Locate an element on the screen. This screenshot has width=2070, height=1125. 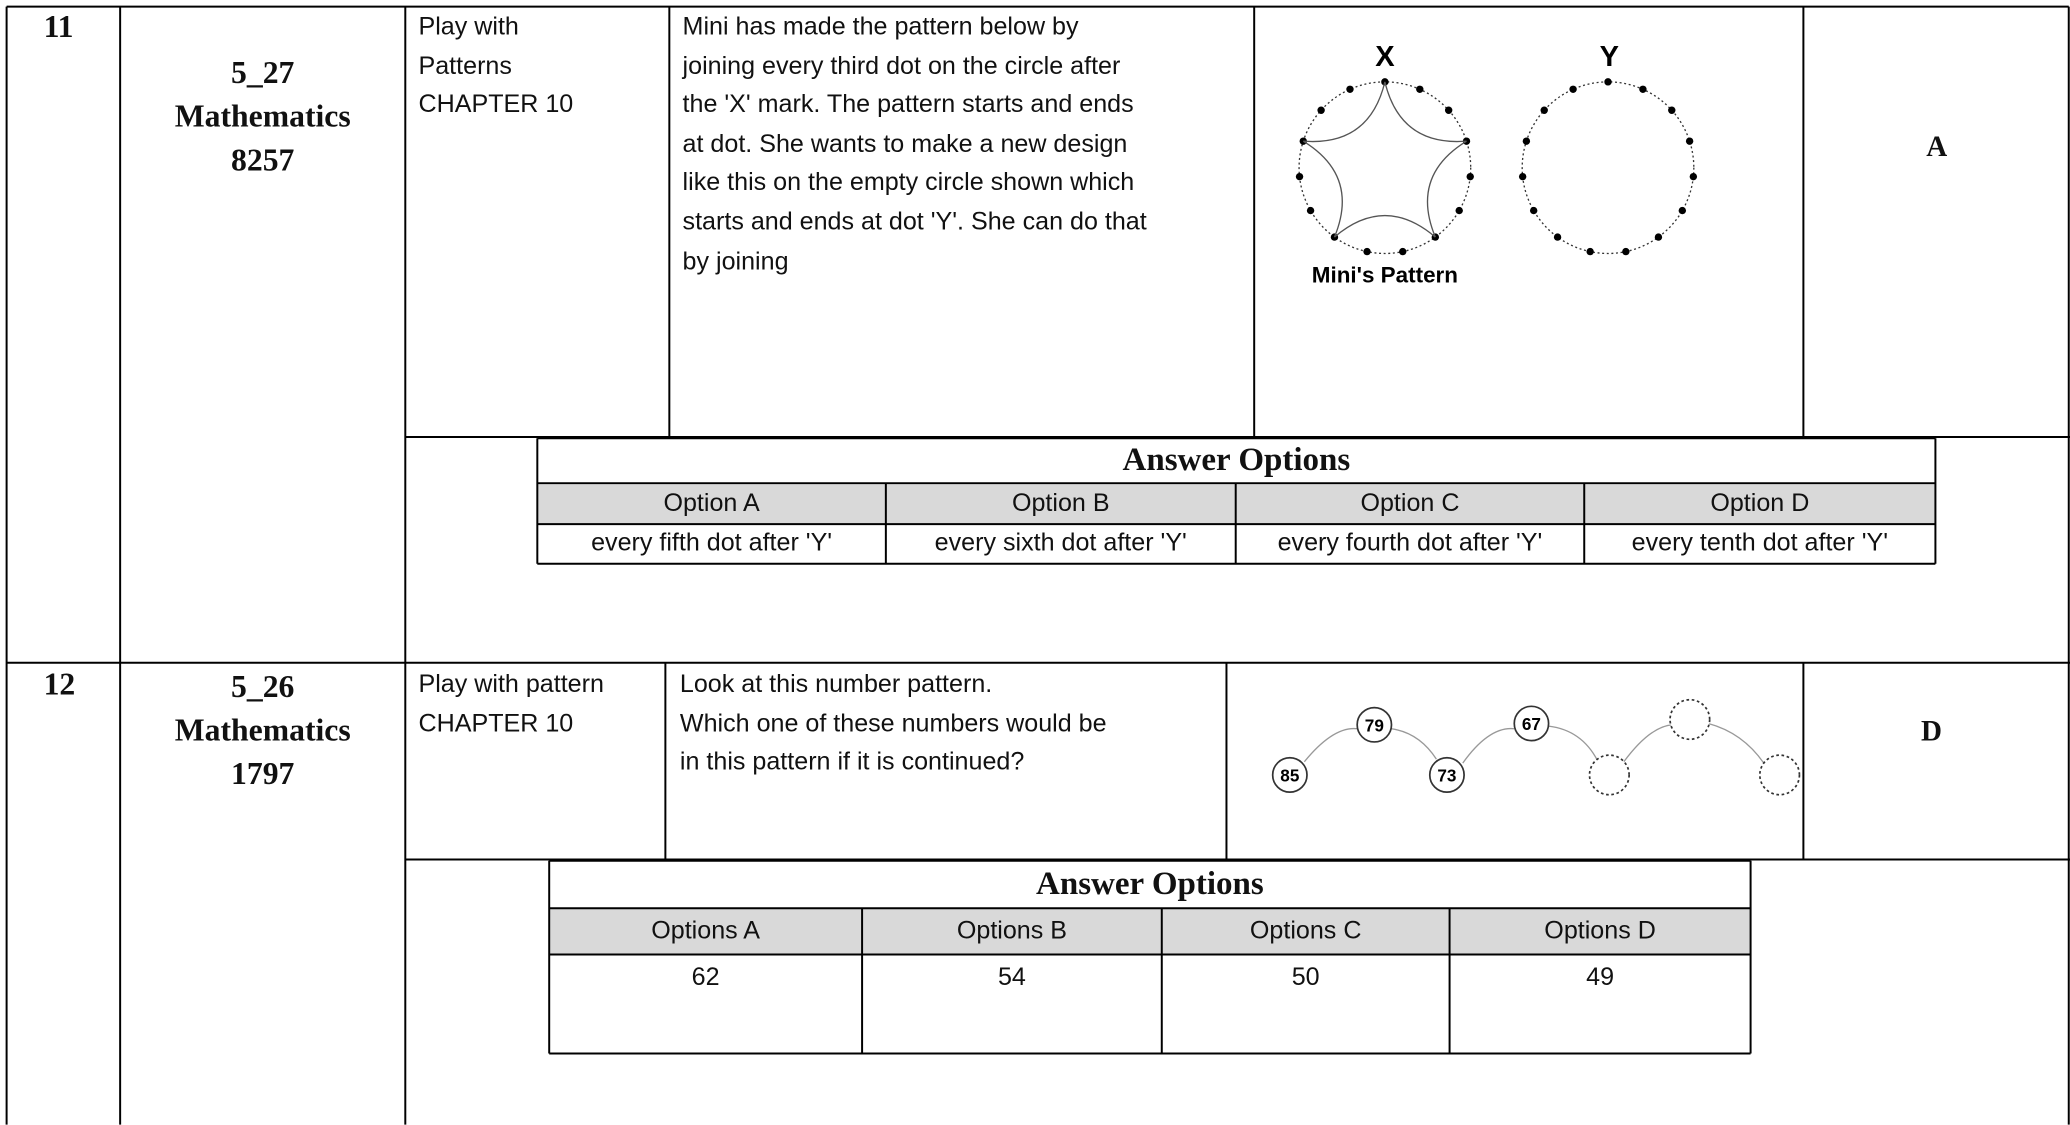
option-value: every sixth dot after 'Y' is located at coordinates (1060, 543).